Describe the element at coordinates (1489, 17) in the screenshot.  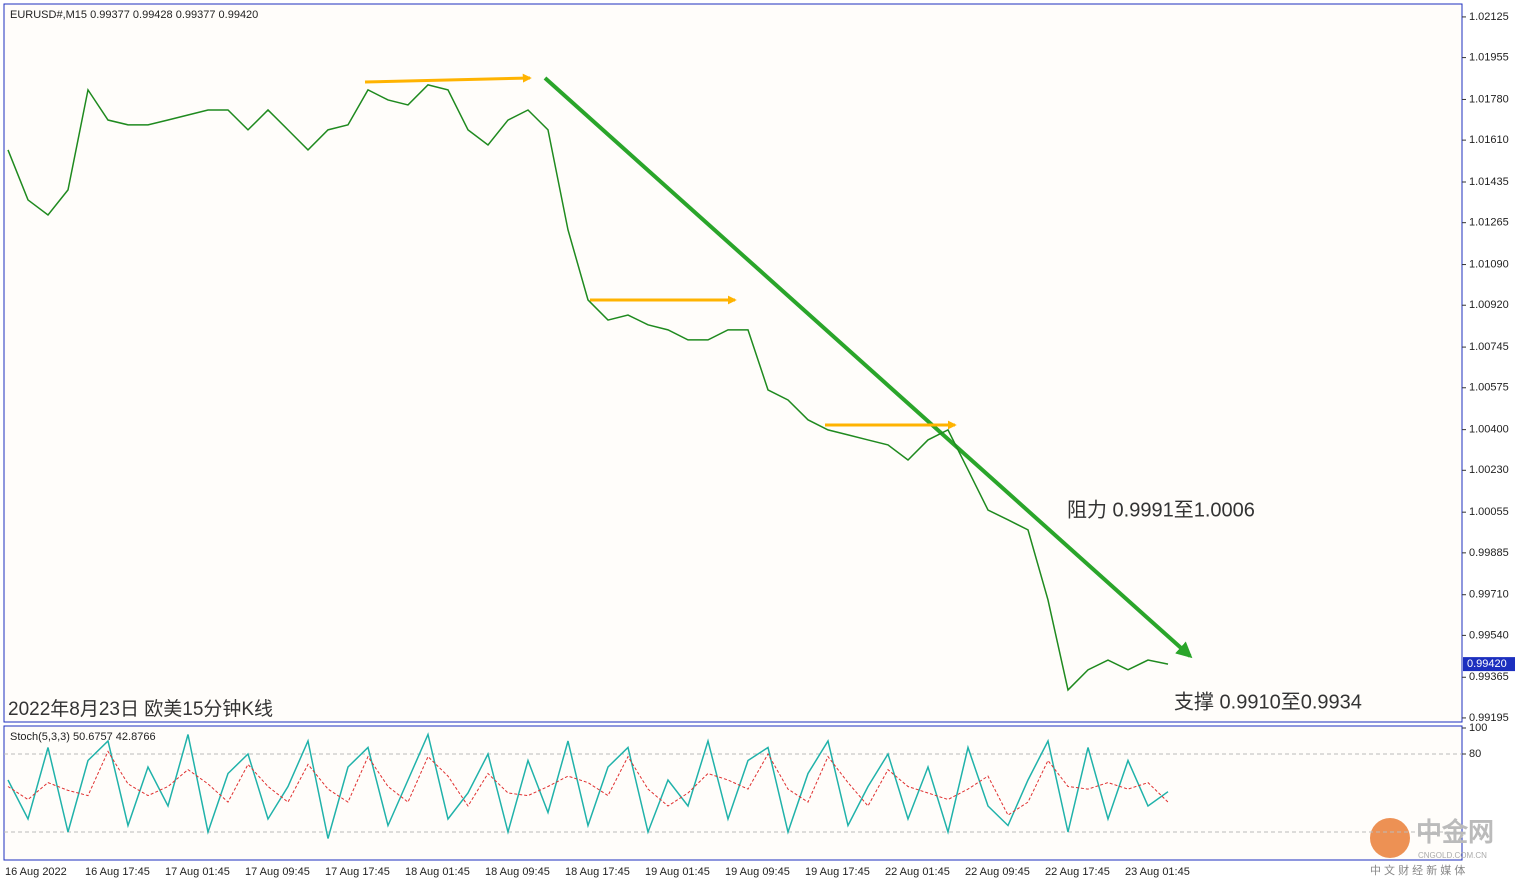
I see `y-tick-label: 1.02125` at that location.